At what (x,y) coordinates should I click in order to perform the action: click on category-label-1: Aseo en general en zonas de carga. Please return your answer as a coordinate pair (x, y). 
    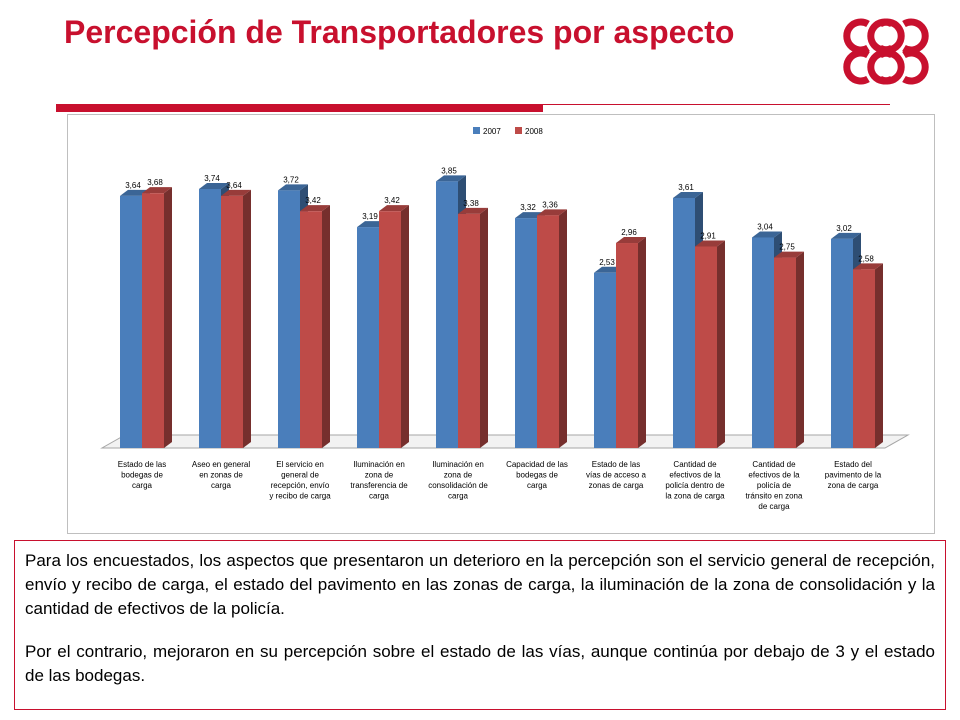
    Looking at the image, I should click on (221, 475).